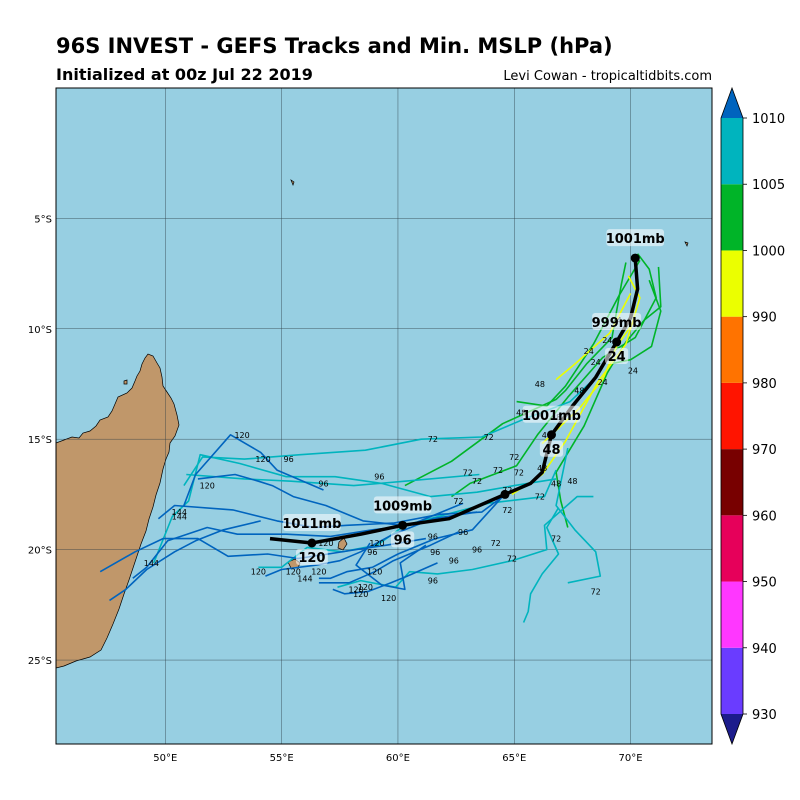 The image size is (800, 800). What do you see at coordinates (292, 183) in the screenshot?
I see `seychelles-island` at bounding box center [292, 183].